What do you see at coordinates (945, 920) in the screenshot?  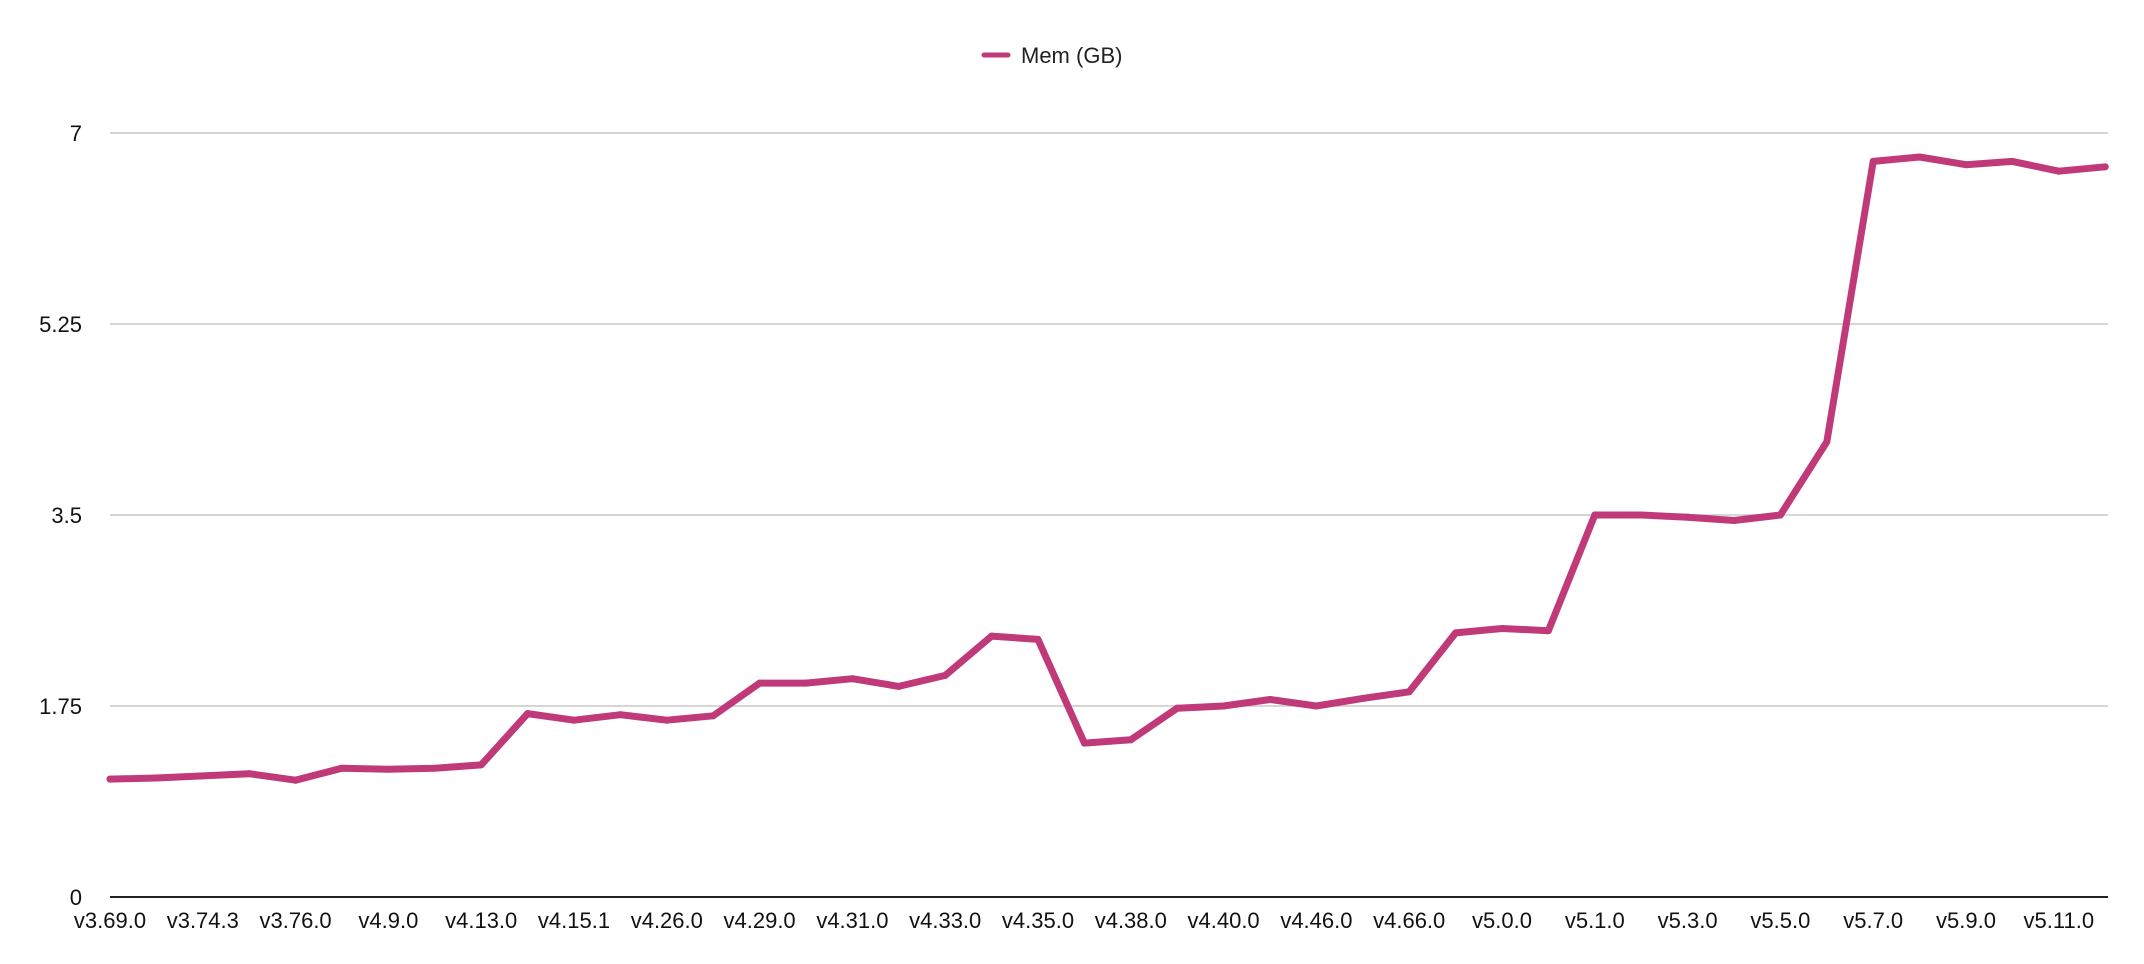 I see `x-tick-label: v4.33.0` at bounding box center [945, 920].